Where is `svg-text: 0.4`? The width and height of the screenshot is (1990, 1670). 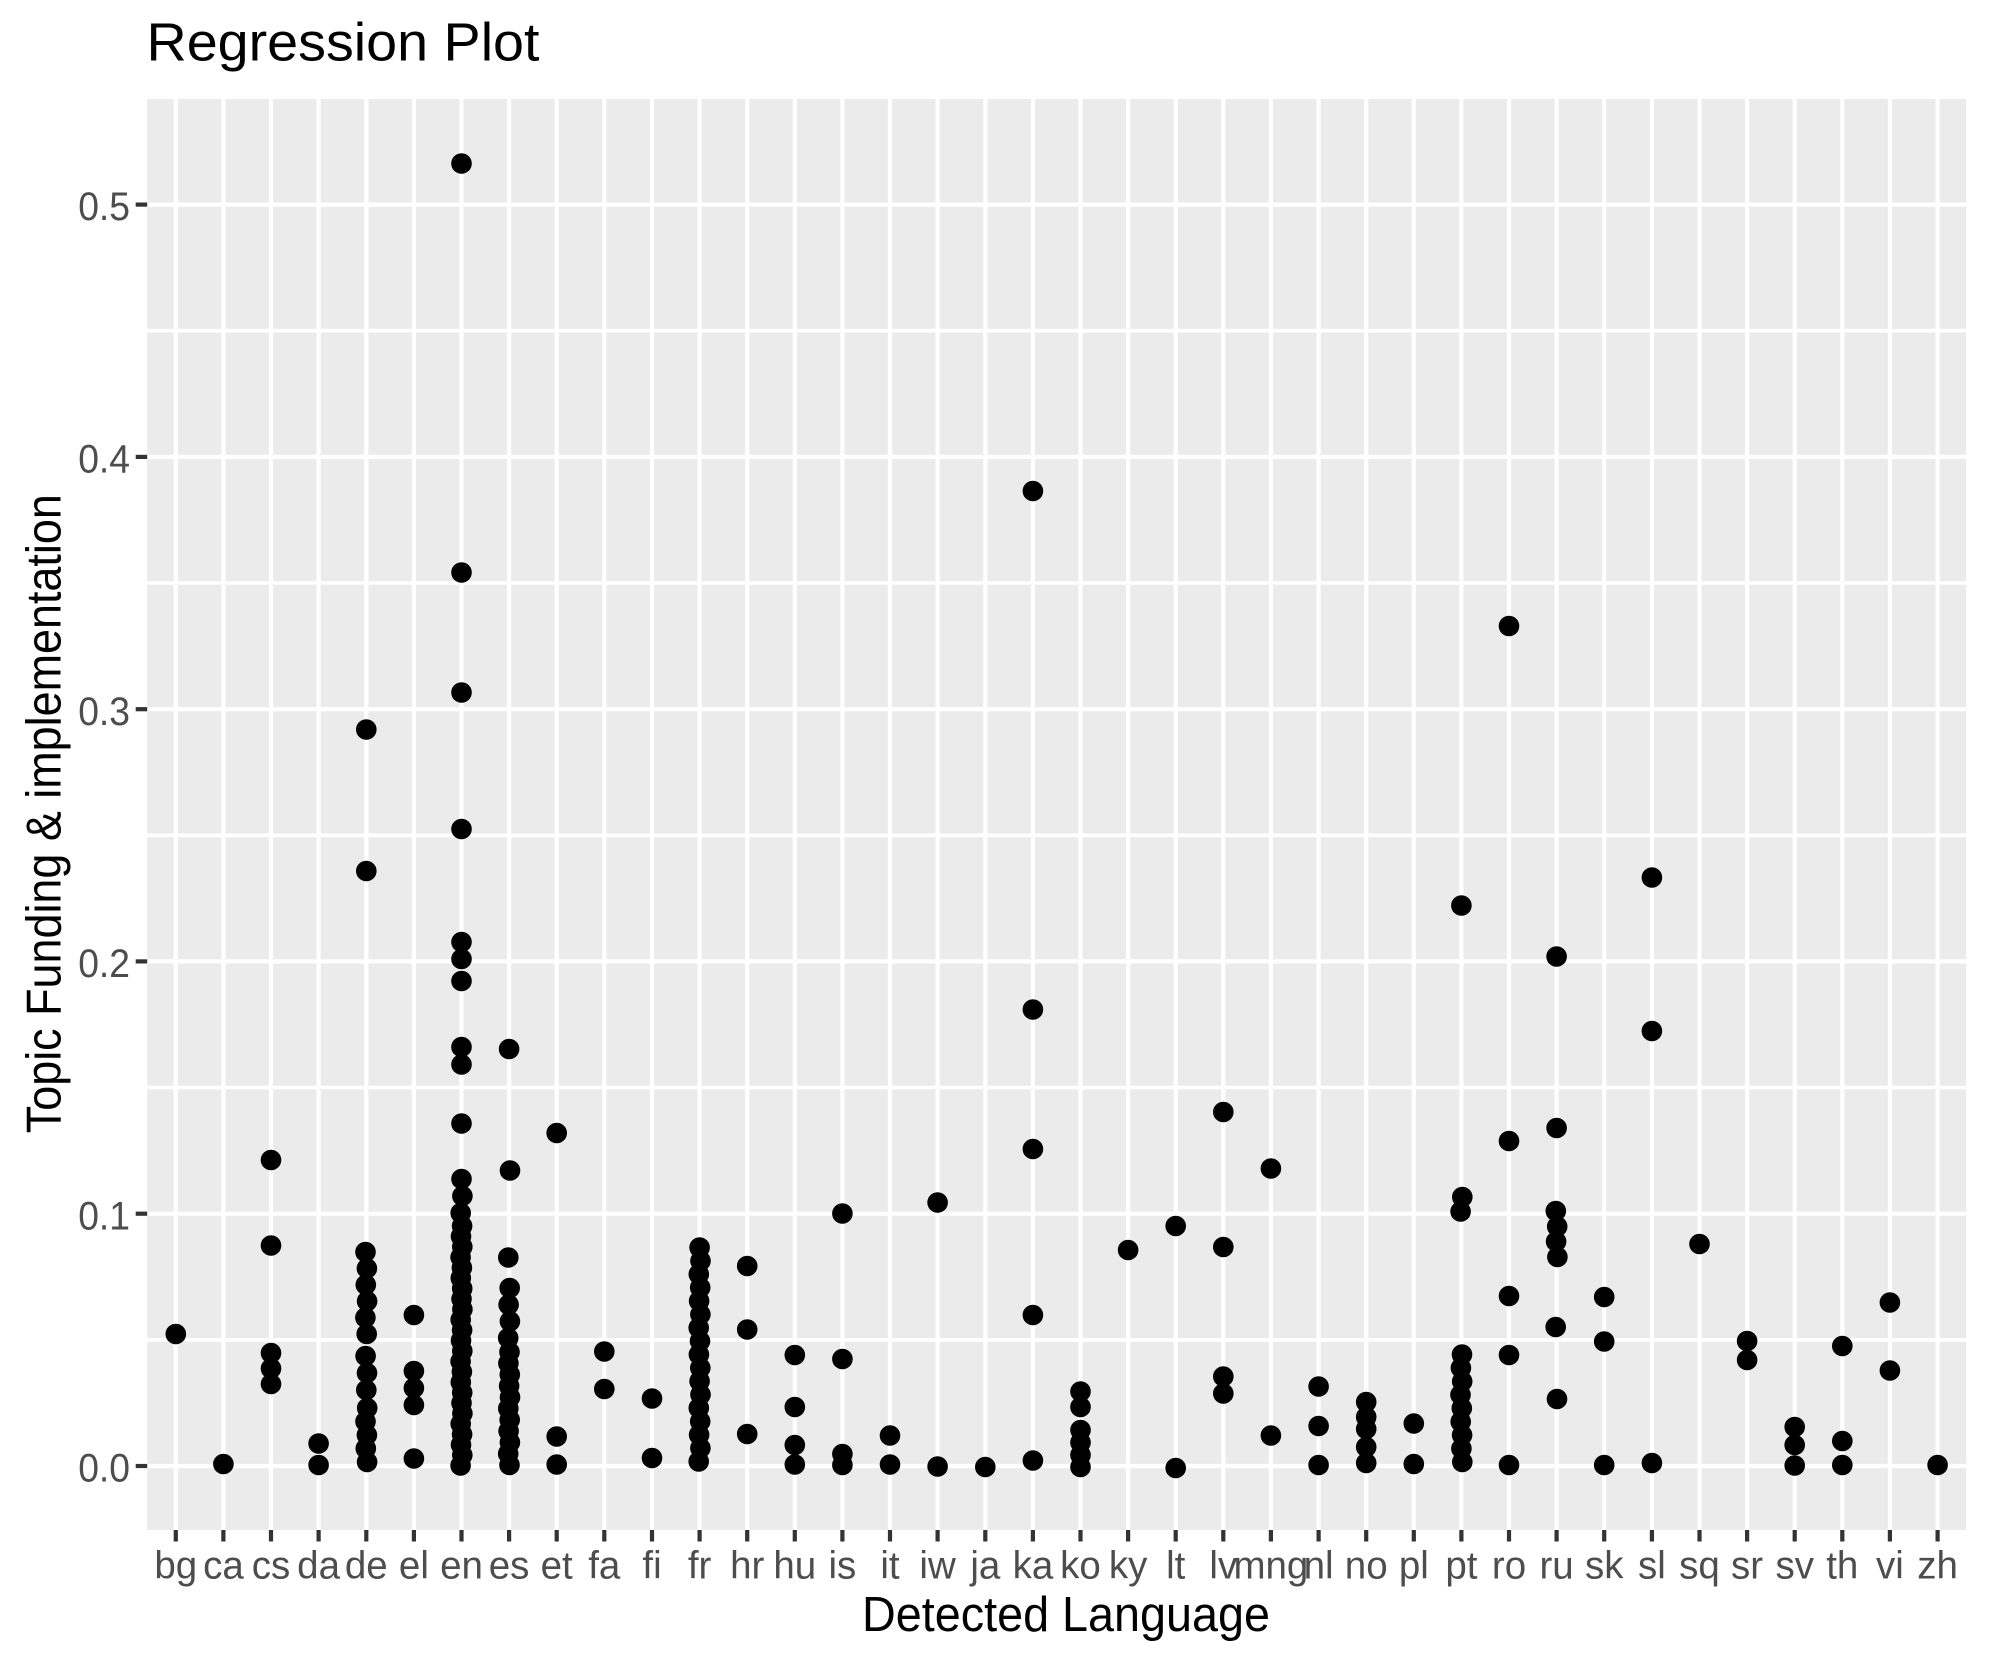 svg-text: 0.4 is located at coordinates (104, 460).